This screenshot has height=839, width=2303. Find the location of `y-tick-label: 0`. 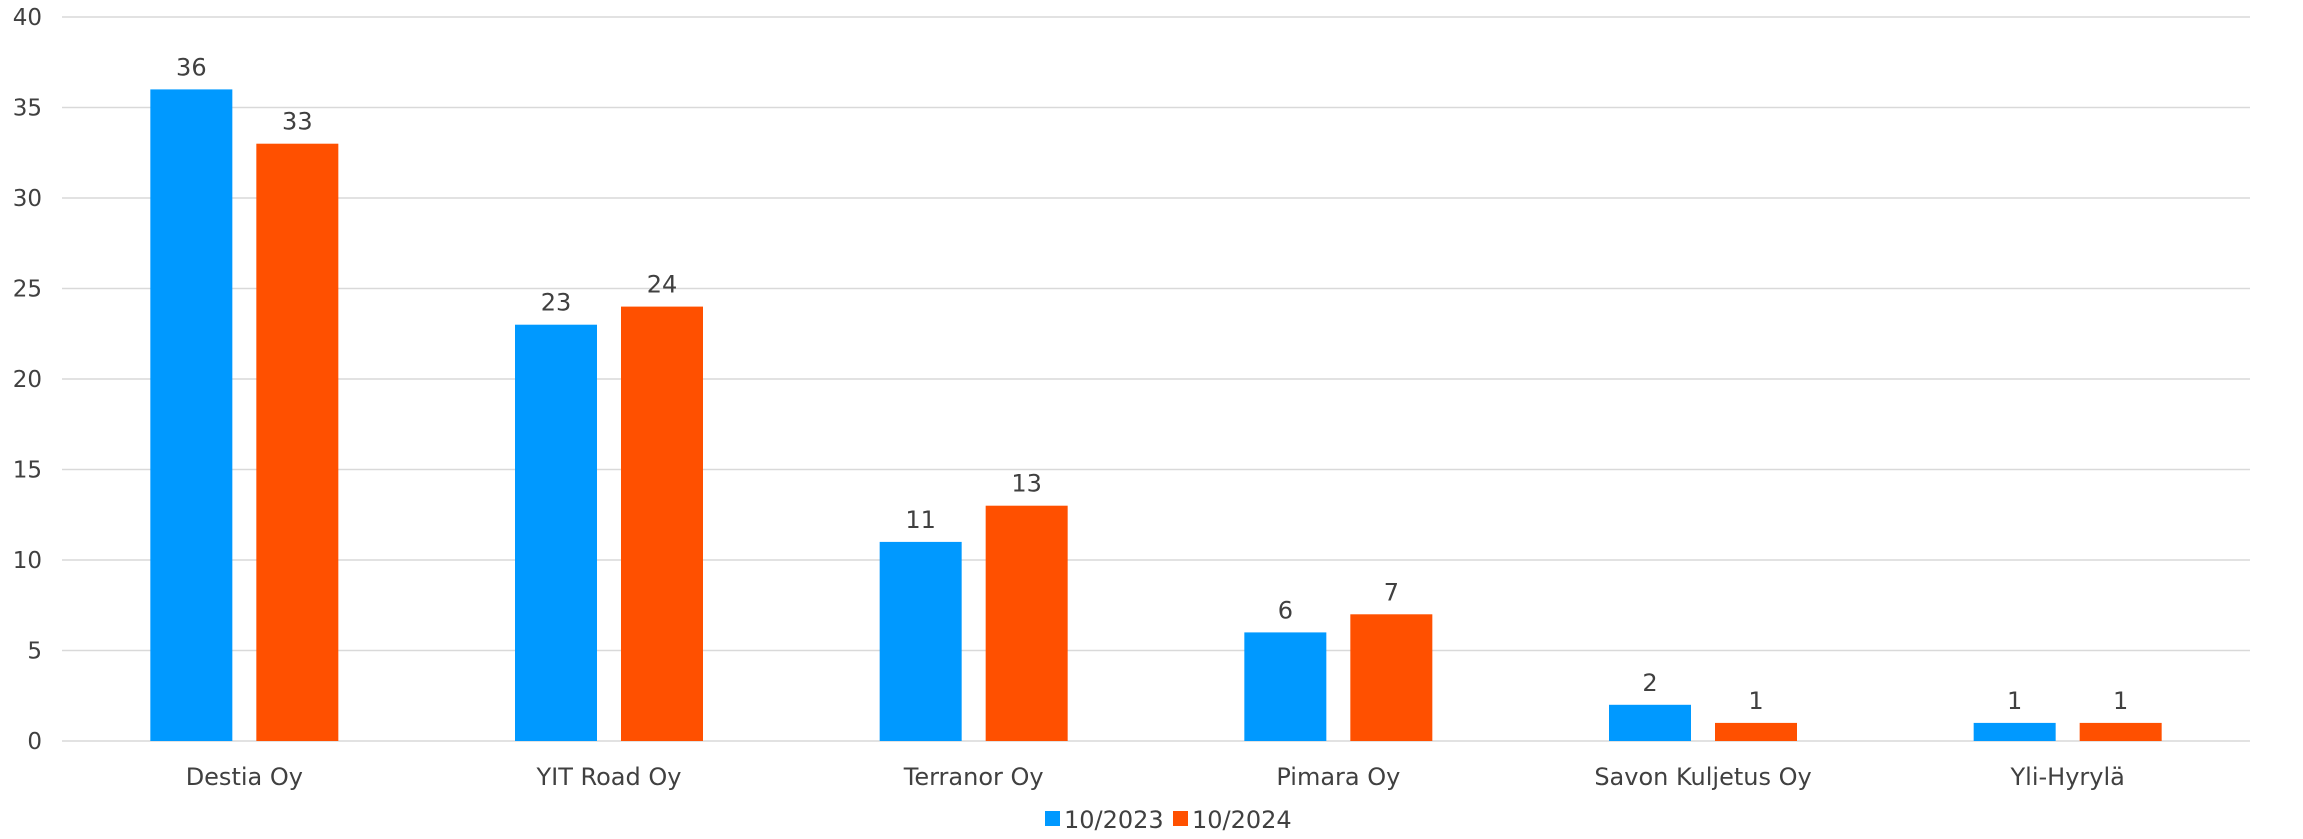

y-tick-label: 0 is located at coordinates (34, 742).